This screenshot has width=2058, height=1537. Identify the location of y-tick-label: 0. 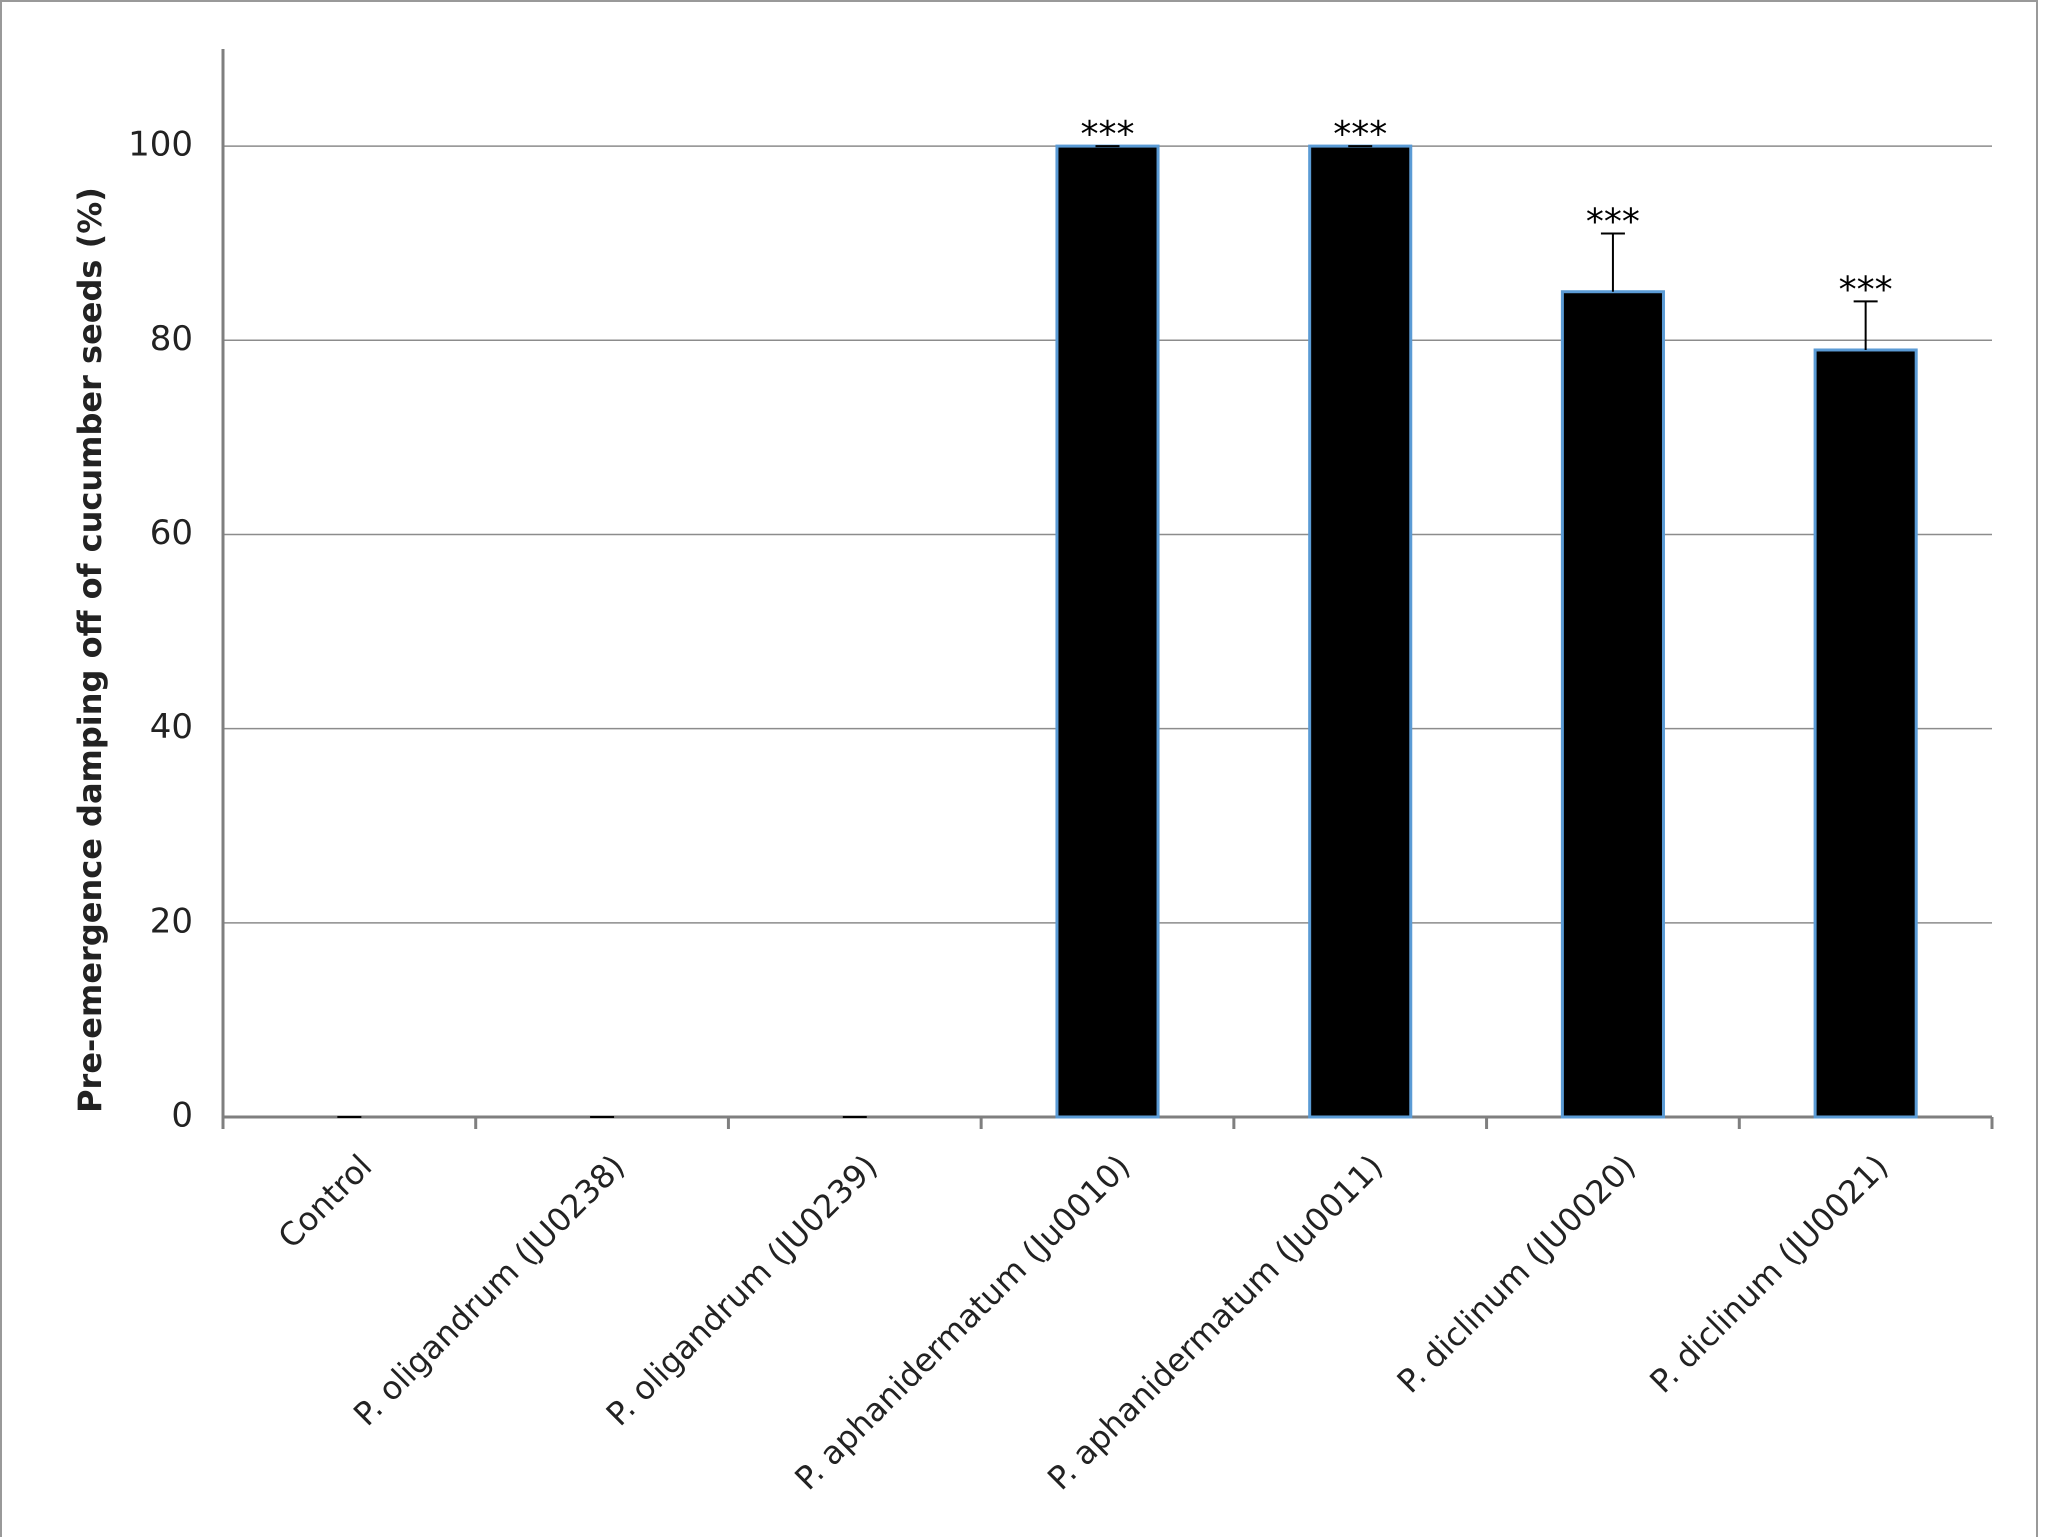
(182, 1116).